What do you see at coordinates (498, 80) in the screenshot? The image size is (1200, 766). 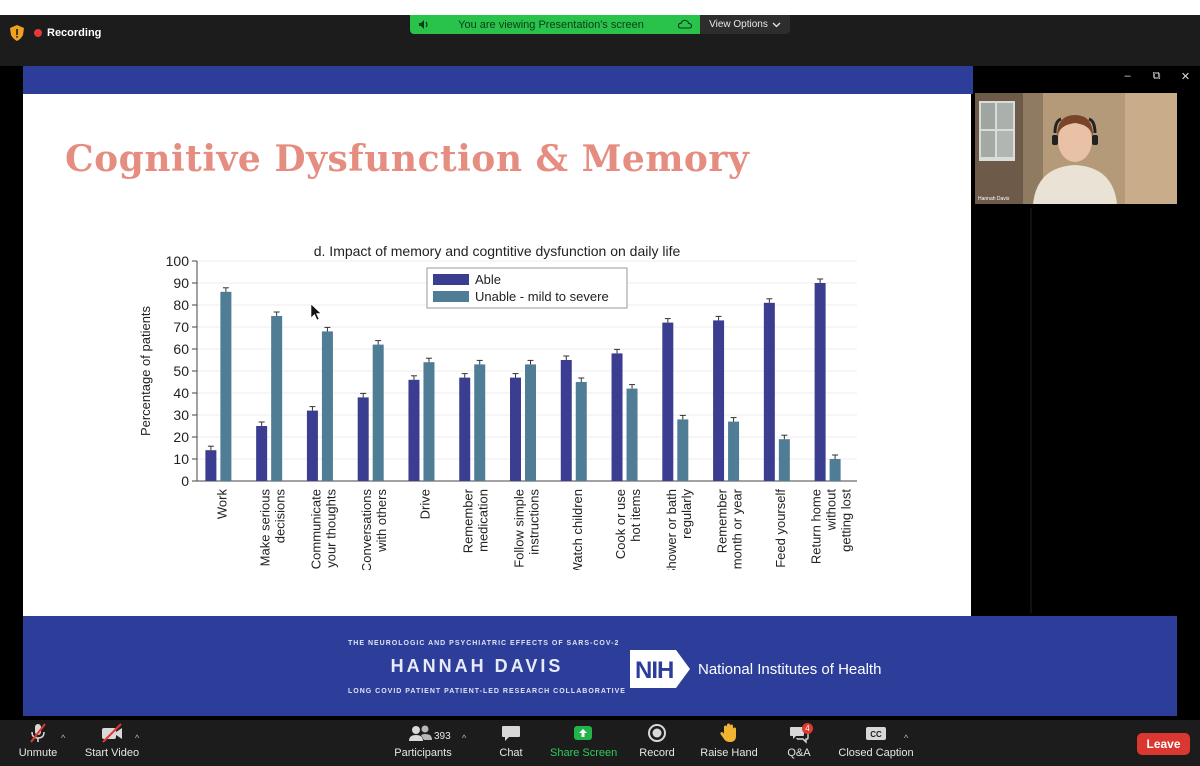 I see `slide-top-band` at bounding box center [498, 80].